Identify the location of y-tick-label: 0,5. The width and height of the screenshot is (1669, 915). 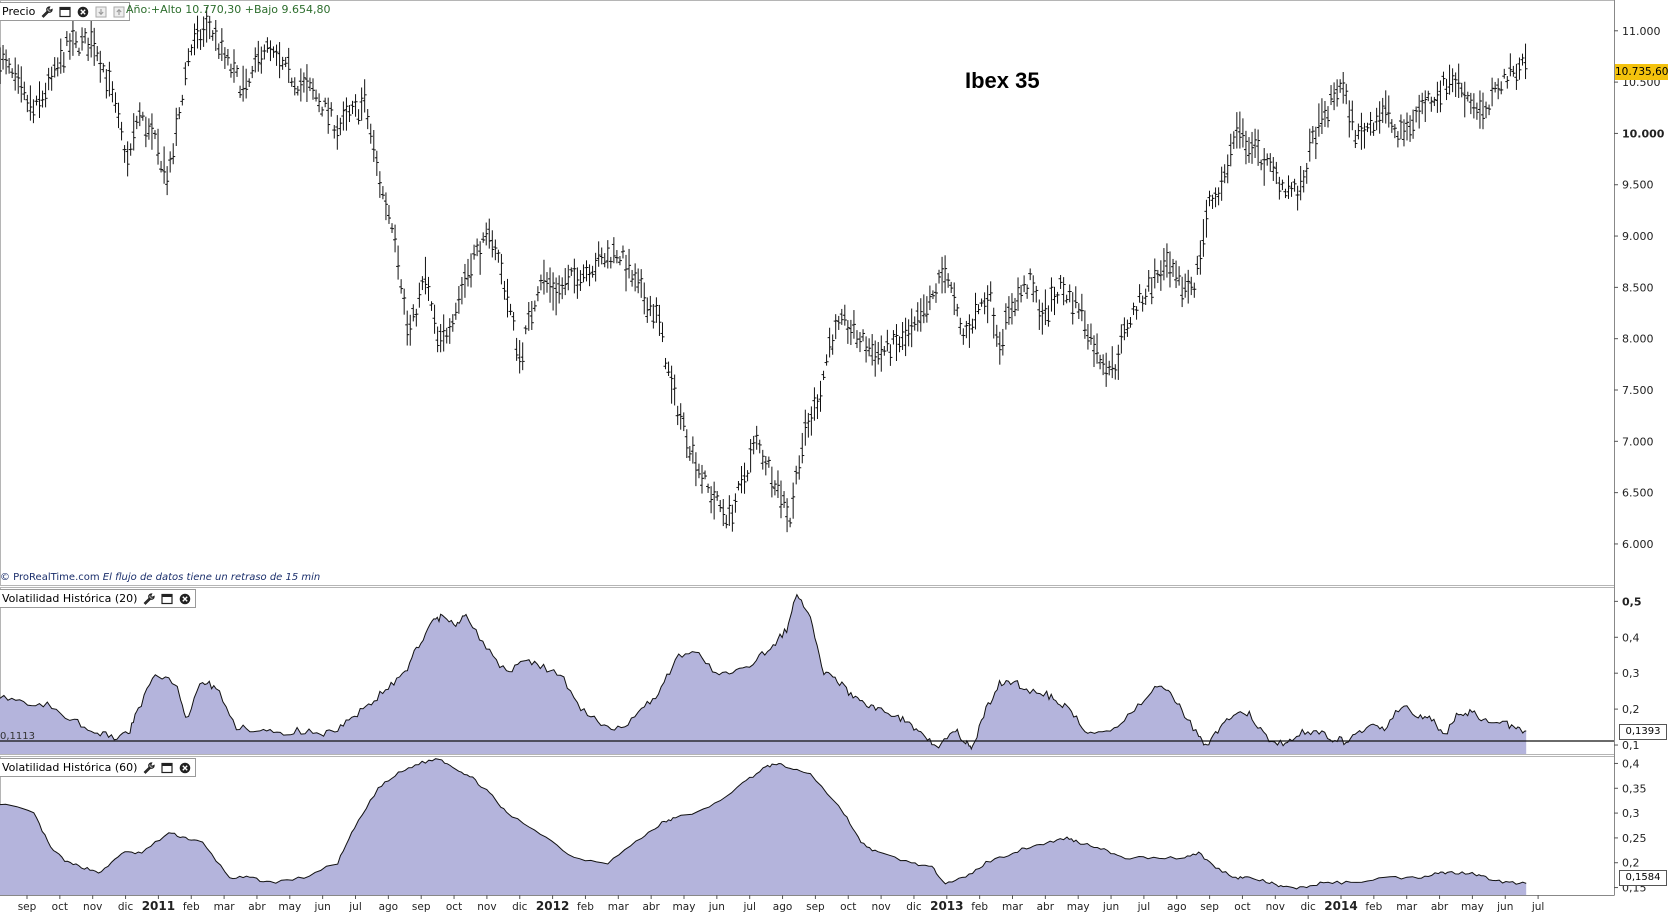
(1632, 601).